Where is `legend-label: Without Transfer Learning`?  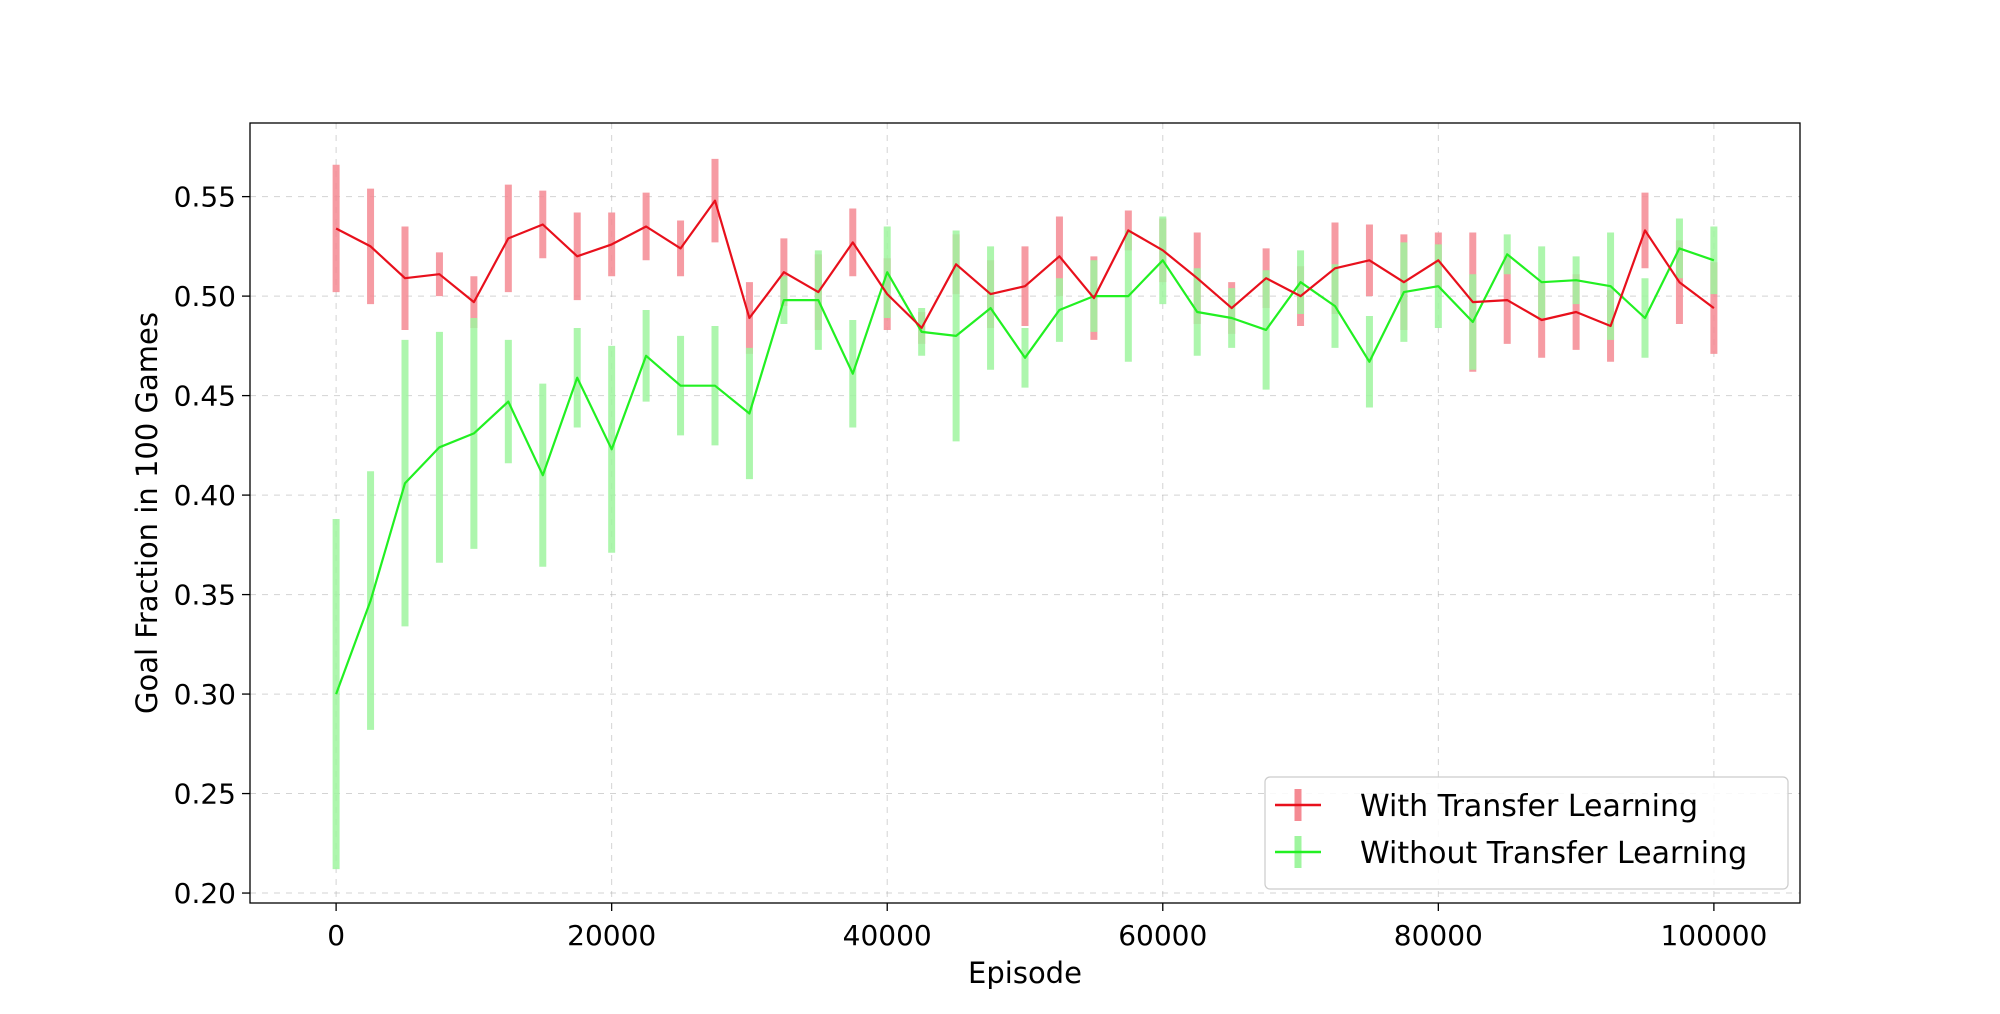 legend-label: Without Transfer Learning is located at coordinates (1553, 853).